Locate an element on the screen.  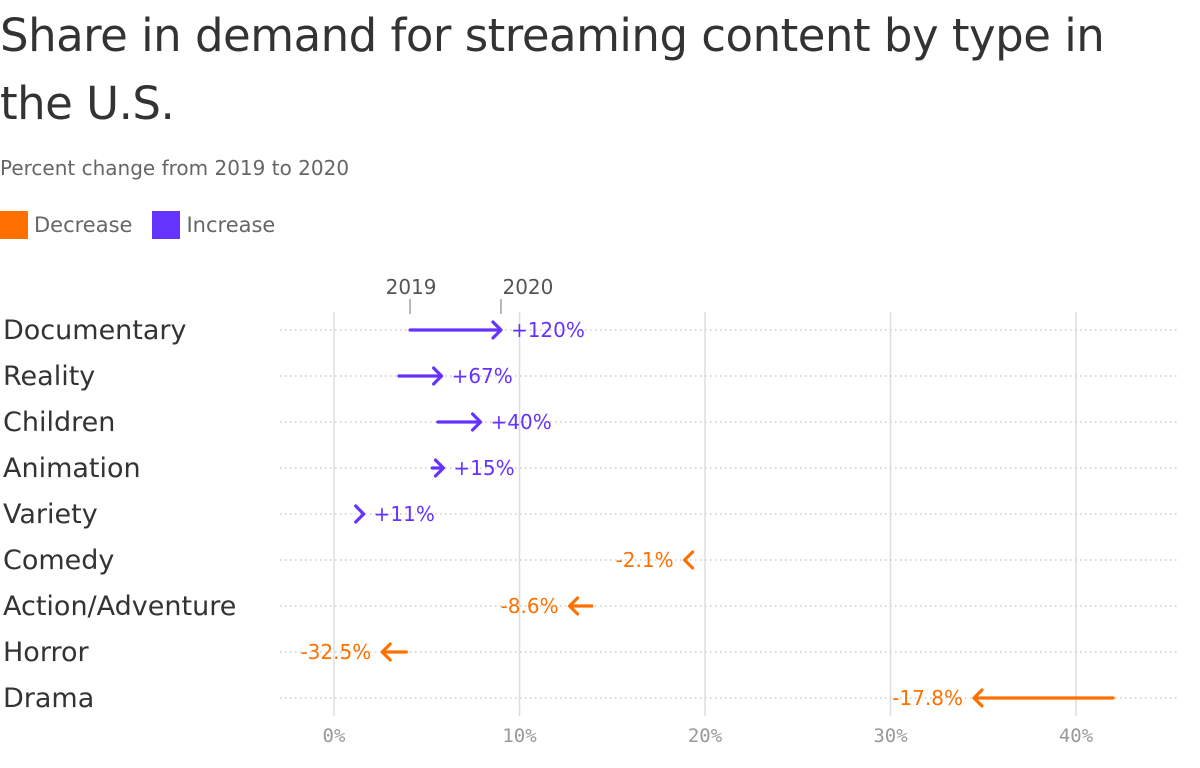
legend-label-increase: Increase is located at coordinates (231, 225).